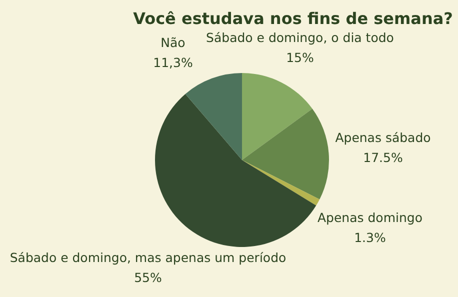 Image resolution: width=458 pixels, height=297 pixels. I want to click on slice-label: Apenas domingo, so click(370, 217).